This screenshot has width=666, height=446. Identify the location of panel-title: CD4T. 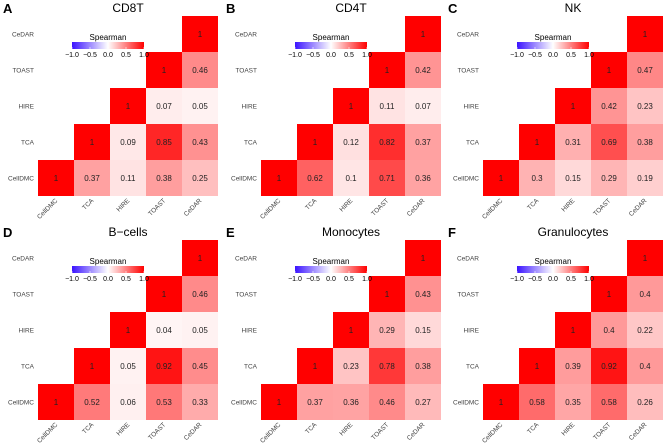
(351, 8).